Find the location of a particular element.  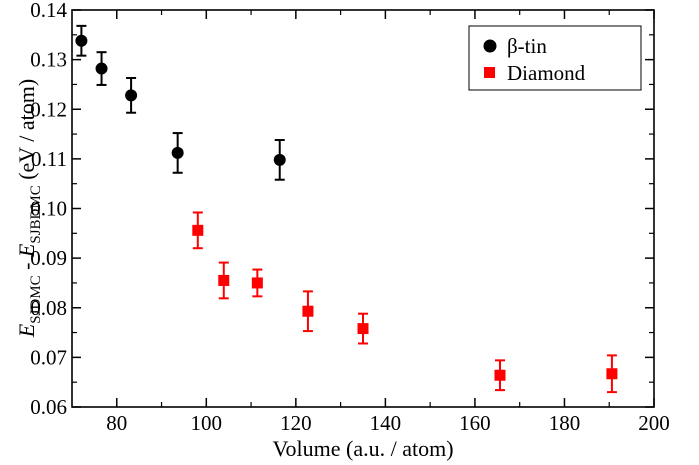

y-tick-label: 0.11 is located at coordinates (49, 159).